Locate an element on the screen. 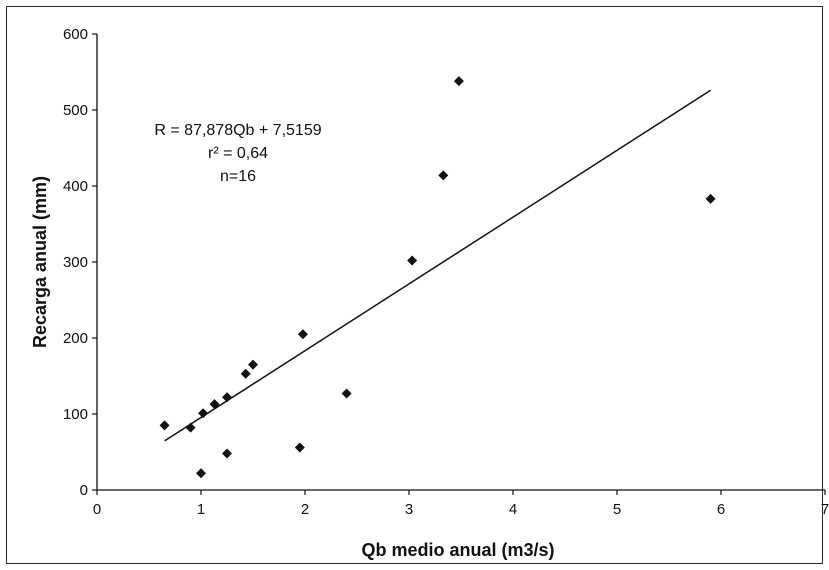 The width and height of the screenshot is (829, 570). y-tick-label: 500 is located at coordinates (75, 110).